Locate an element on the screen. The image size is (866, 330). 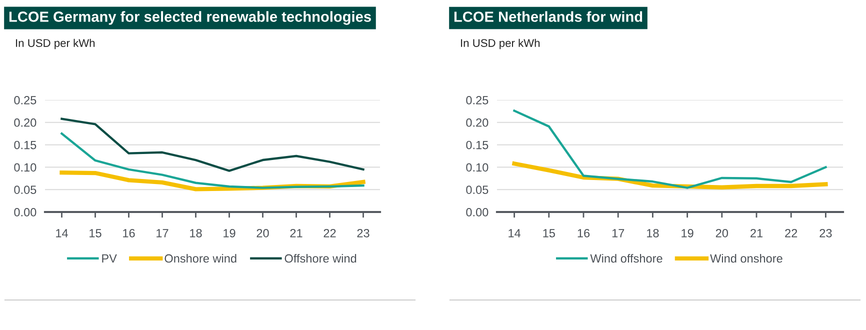
chart-title: LCOE Netherlands for wind is located at coordinates (548, 16).